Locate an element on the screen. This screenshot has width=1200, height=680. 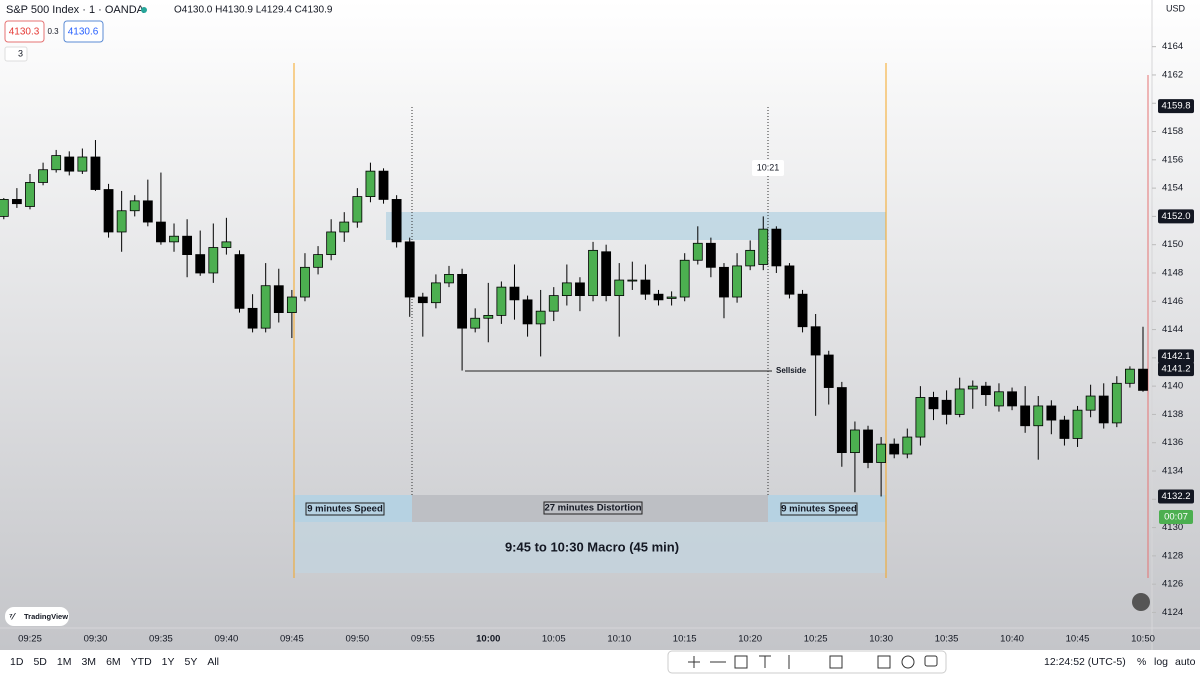
x-tick-label: 10:00 is located at coordinates (488, 639).